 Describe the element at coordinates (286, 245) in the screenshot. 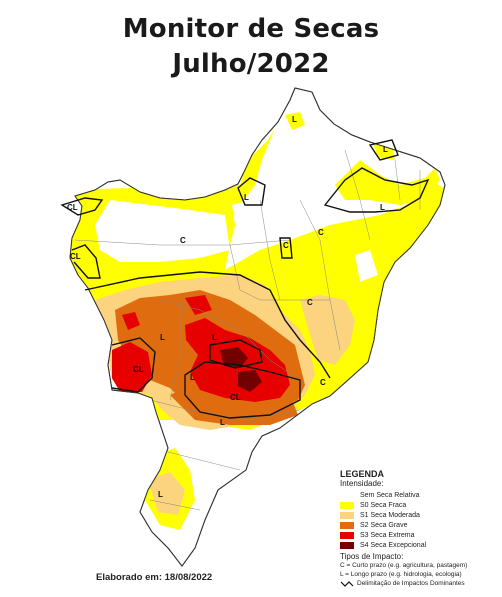

I see `impact-label-5: C` at that location.